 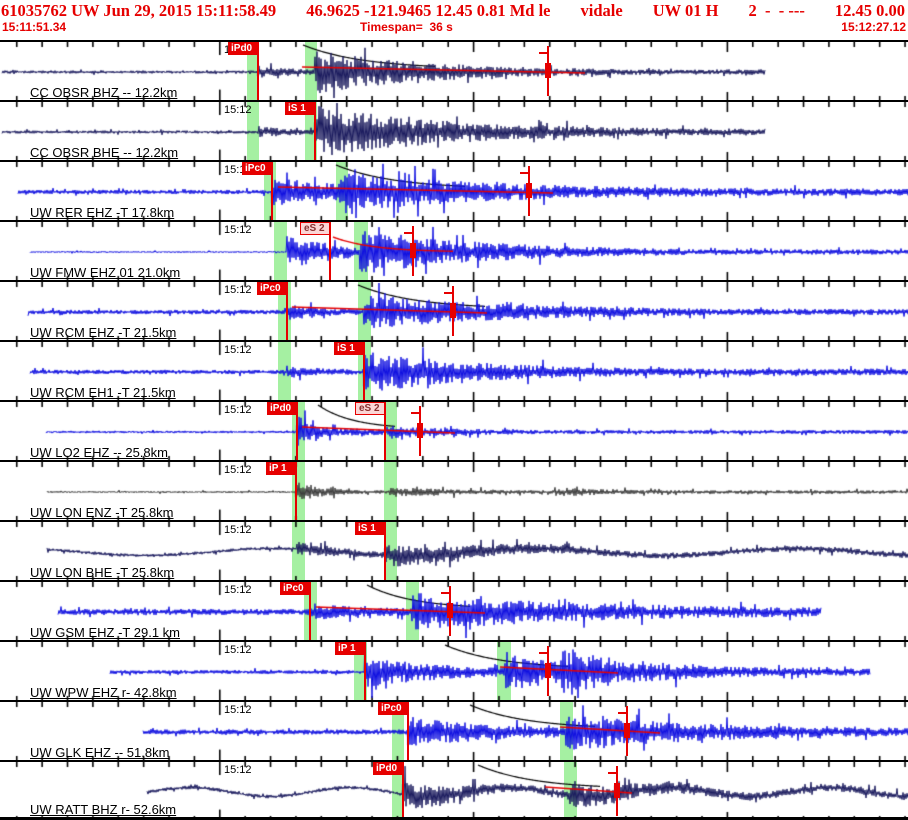 What do you see at coordinates (103, 332) in the screenshot?
I see `station-label: UW RCM EHZ -T 21.5km` at bounding box center [103, 332].